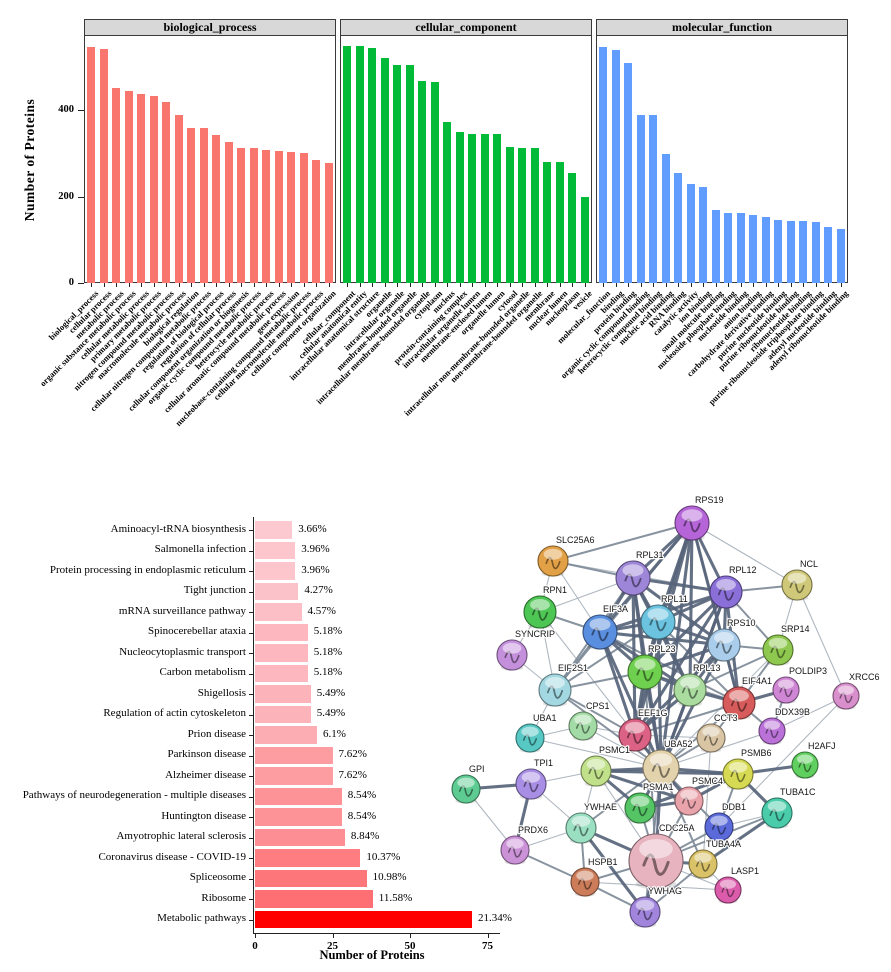  What do you see at coordinates (255, 945) in the screenshot?
I see `kegg-x-tick-label: 0` at bounding box center [255, 945].